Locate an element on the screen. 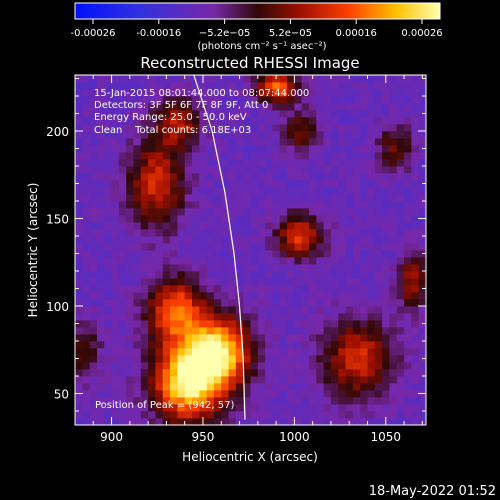 The height and width of the screenshot is (500, 500). peak-position-label: Position of Peak = (942, 57) is located at coordinates (164, 405).